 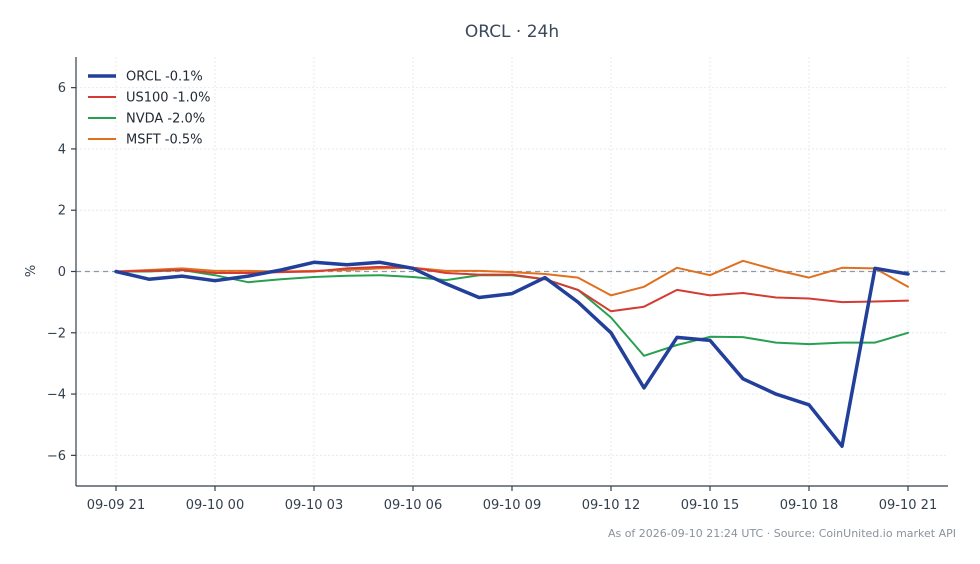 I want to click on y-tick-label: −4, so click(x=56, y=395).